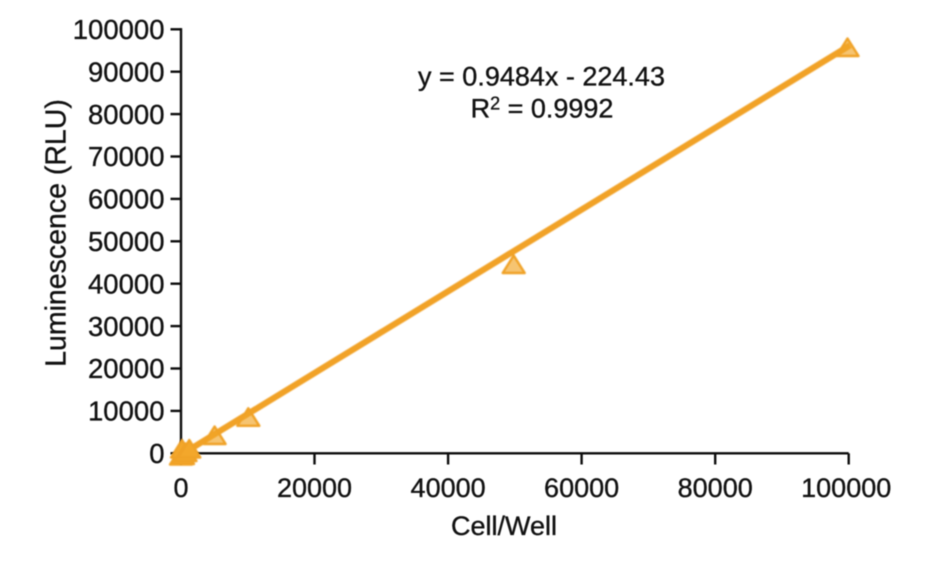 The image size is (932, 564). I want to click on svg-text: 90000, so click(126, 71).